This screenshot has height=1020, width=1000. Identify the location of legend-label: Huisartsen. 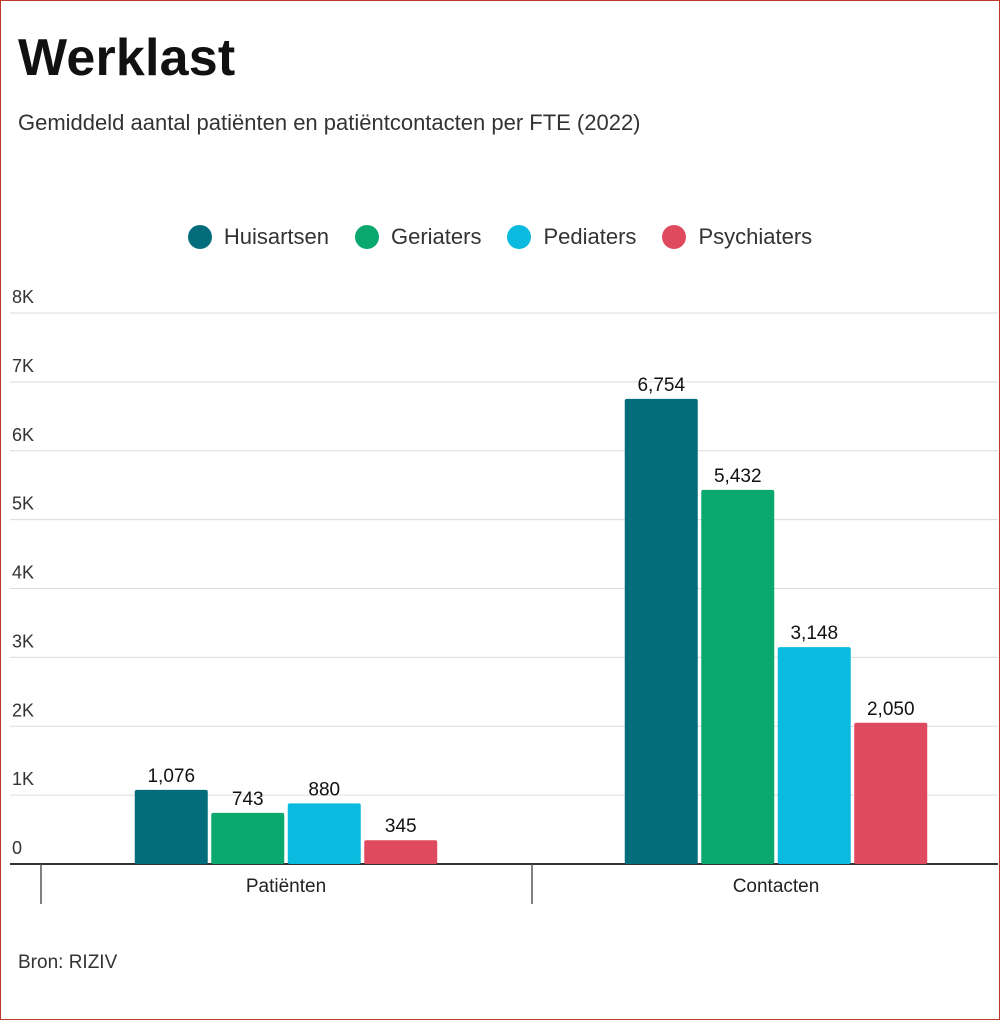
(276, 236).